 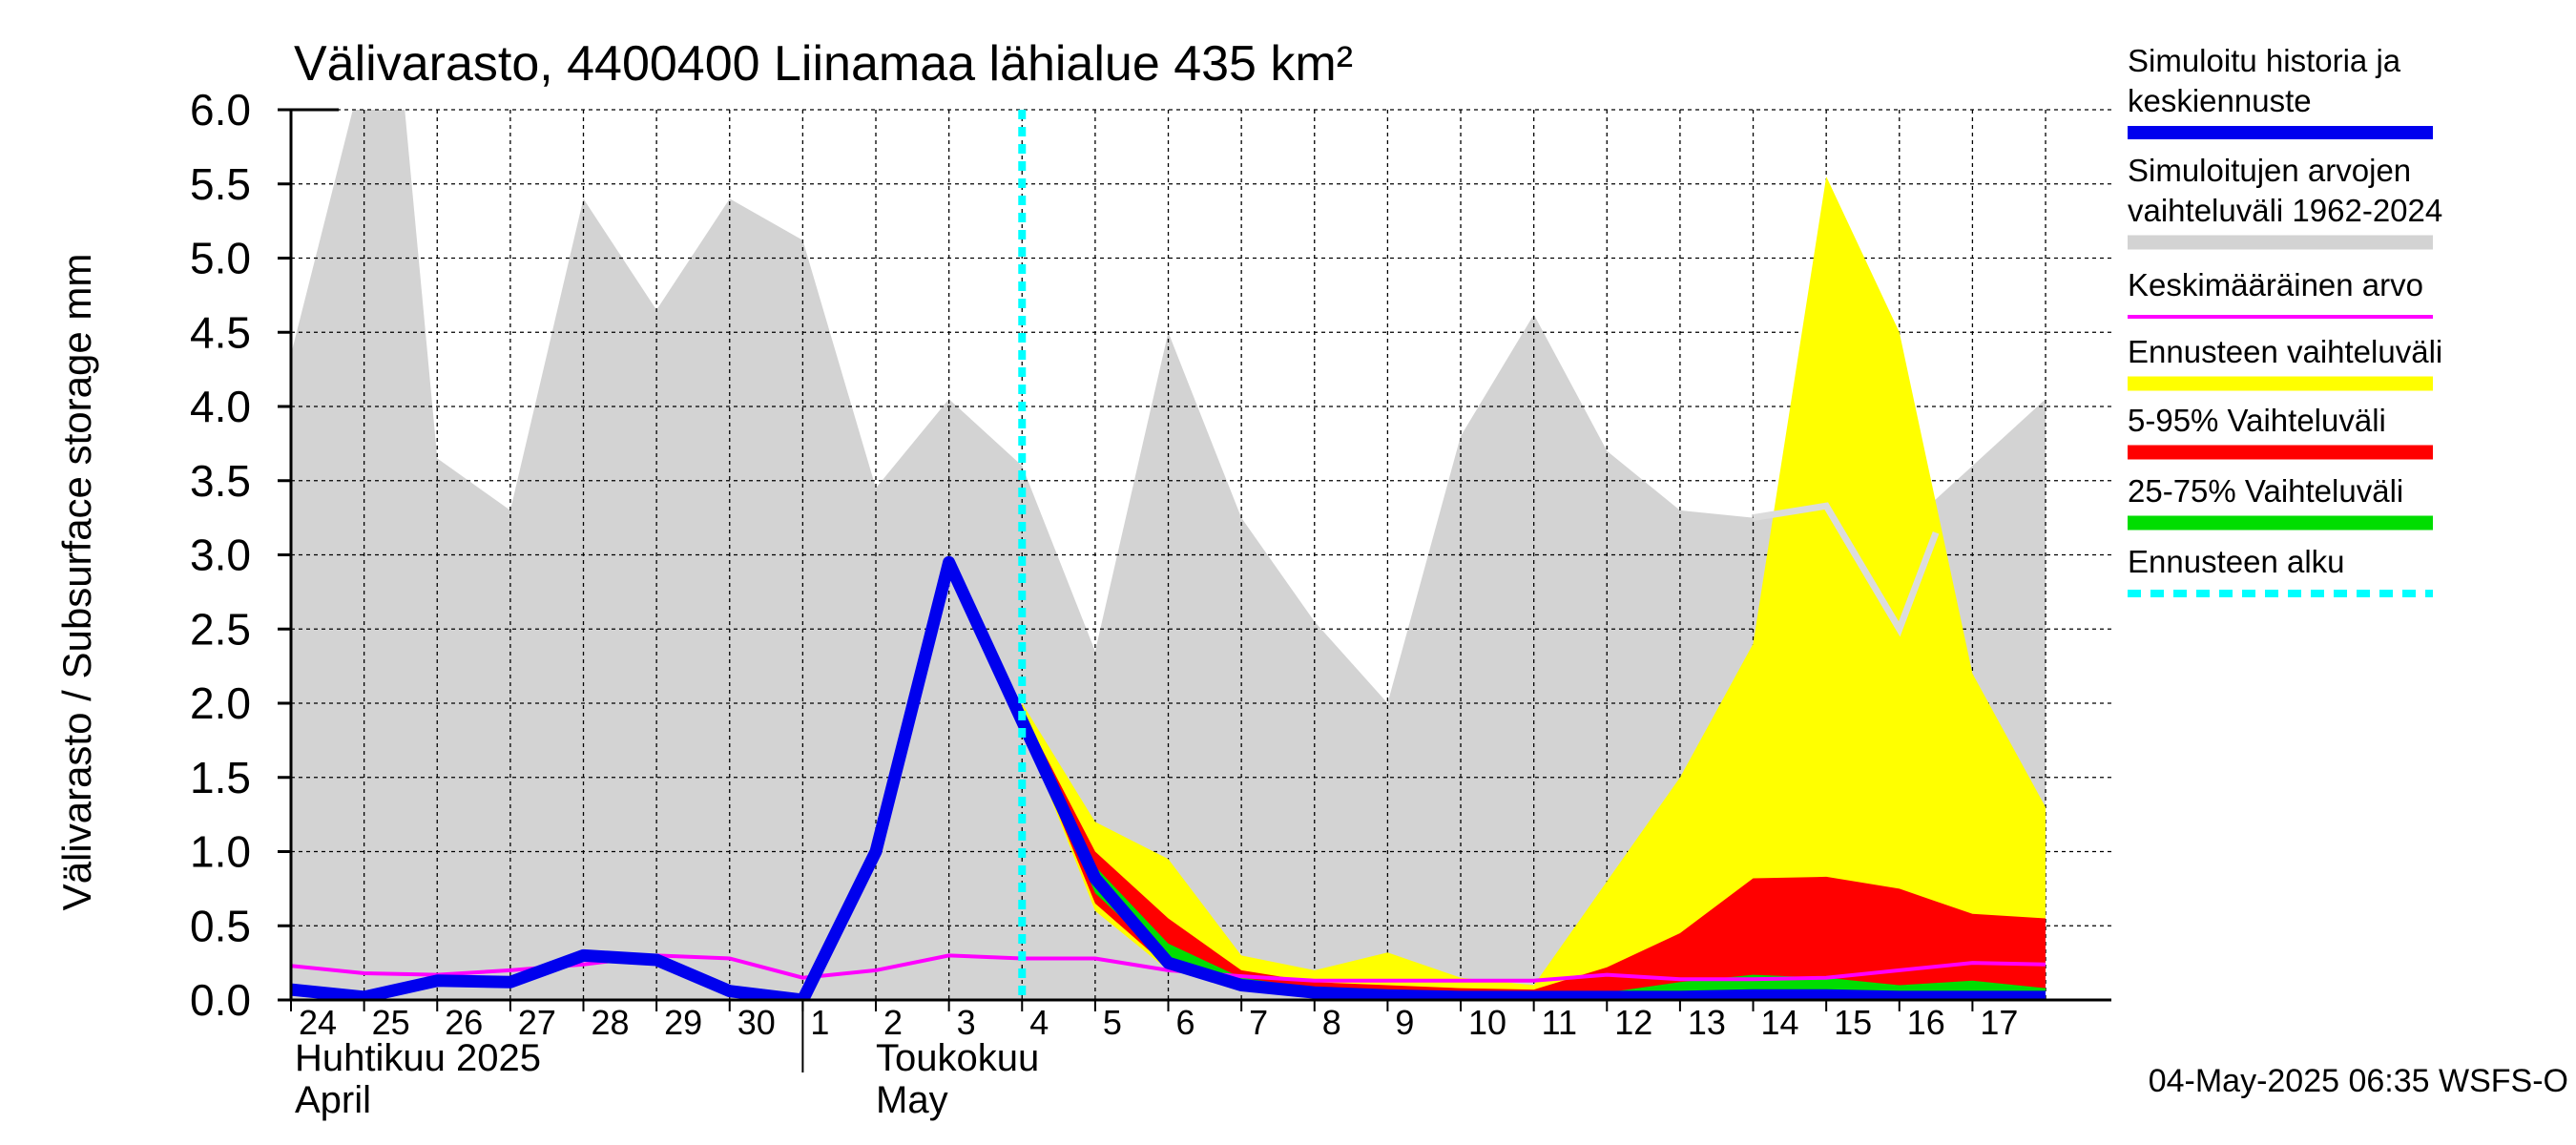 What do you see at coordinates (220, 1000) in the screenshot?
I see `y-tick-label: 0.0` at bounding box center [220, 1000].